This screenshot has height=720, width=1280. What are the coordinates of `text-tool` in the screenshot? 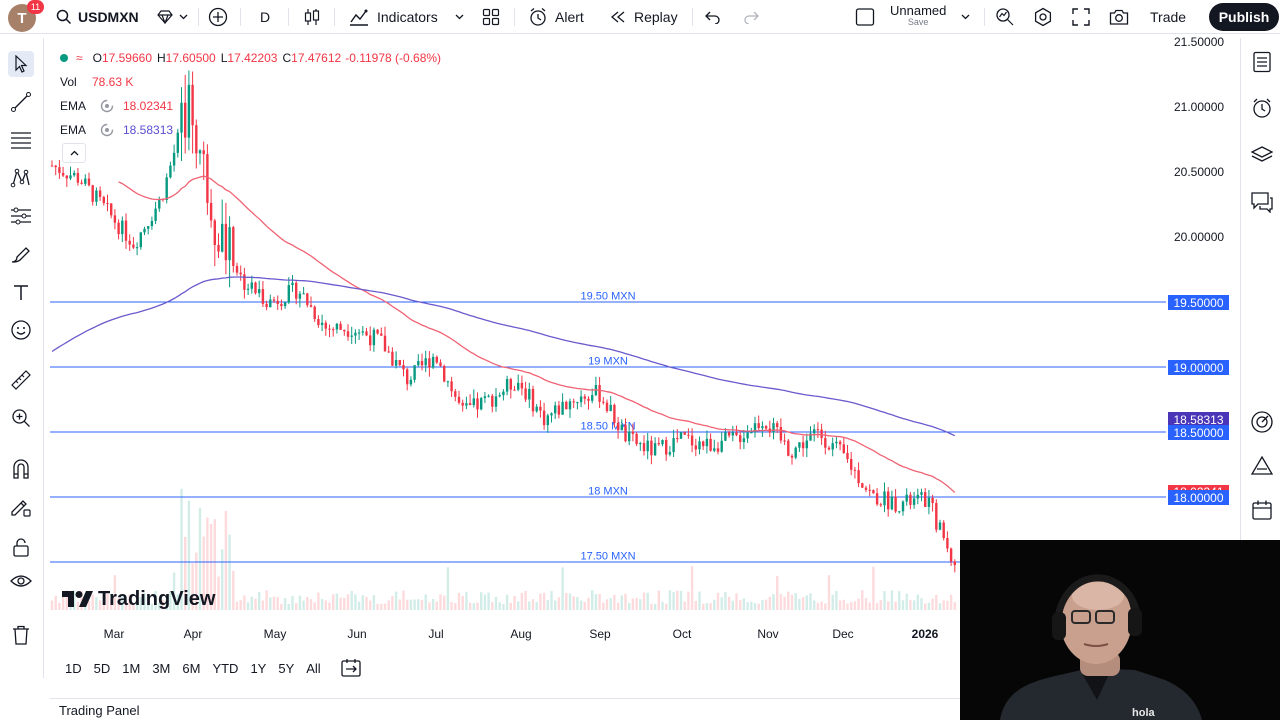 It's located at (21, 292).